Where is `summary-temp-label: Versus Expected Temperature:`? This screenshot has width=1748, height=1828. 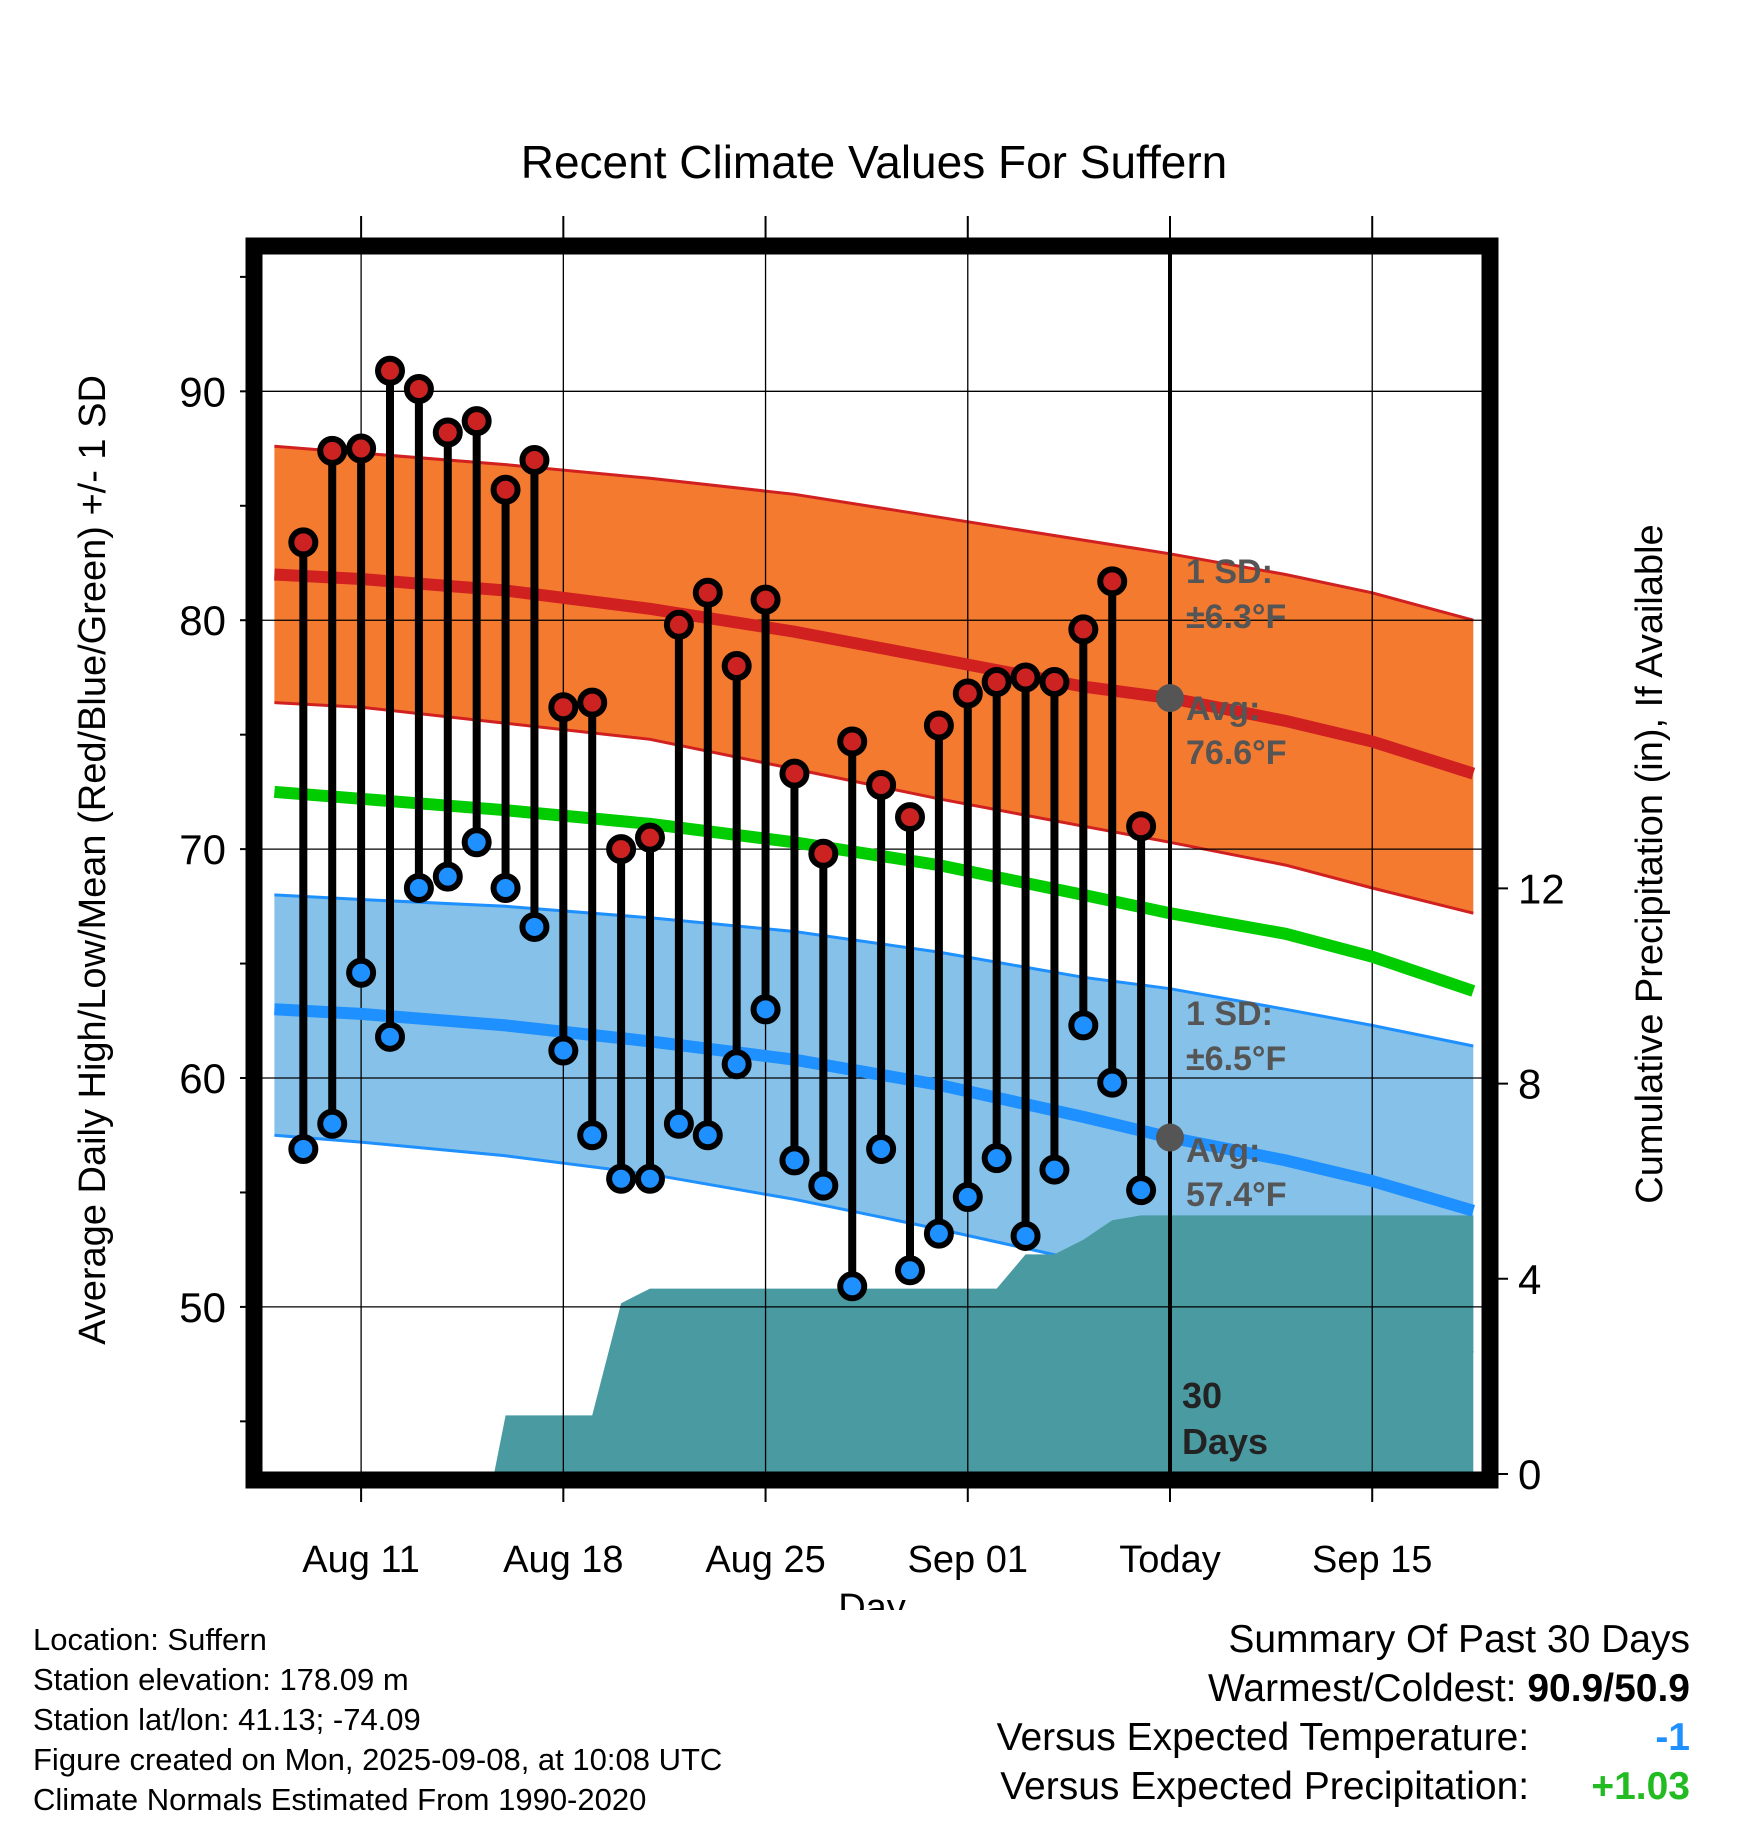
summary-temp-label: Versus Expected Temperature: is located at coordinates (1263, 1737).